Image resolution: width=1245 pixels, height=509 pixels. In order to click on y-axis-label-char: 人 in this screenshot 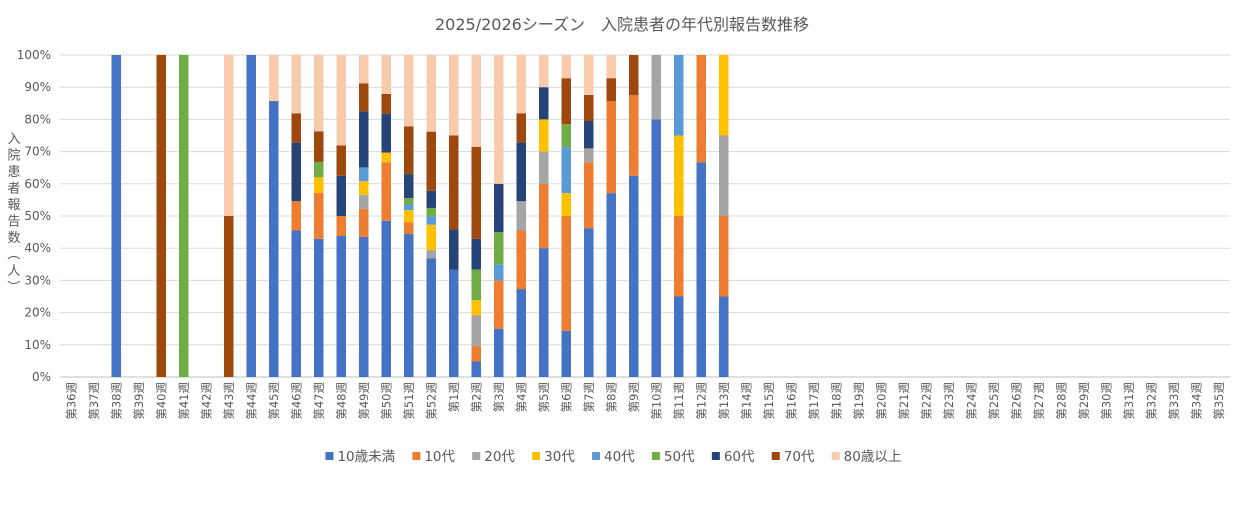, I will do `click(13, 271)`.